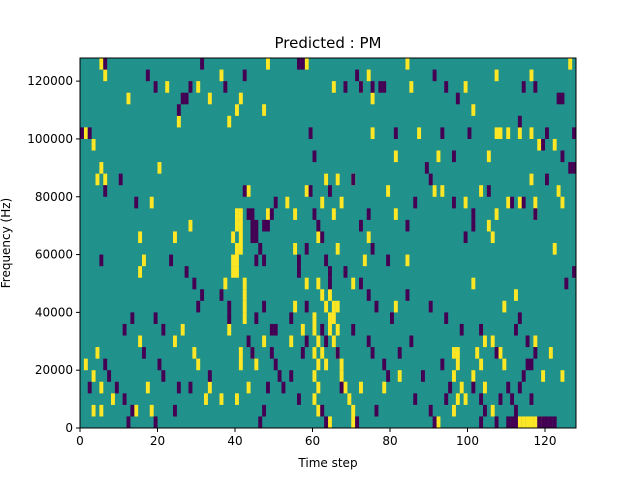 This screenshot has height=480, width=640. What do you see at coordinates (54, 197) in the screenshot?
I see `y-tick-label-4: 80000` at bounding box center [54, 197].